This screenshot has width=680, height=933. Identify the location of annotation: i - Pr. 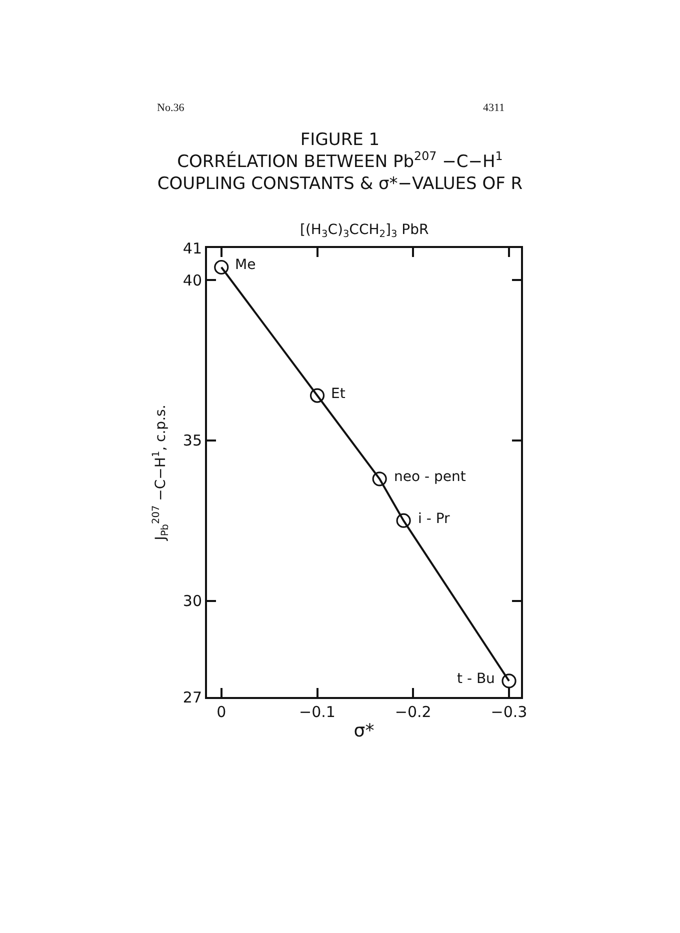
(434, 519).